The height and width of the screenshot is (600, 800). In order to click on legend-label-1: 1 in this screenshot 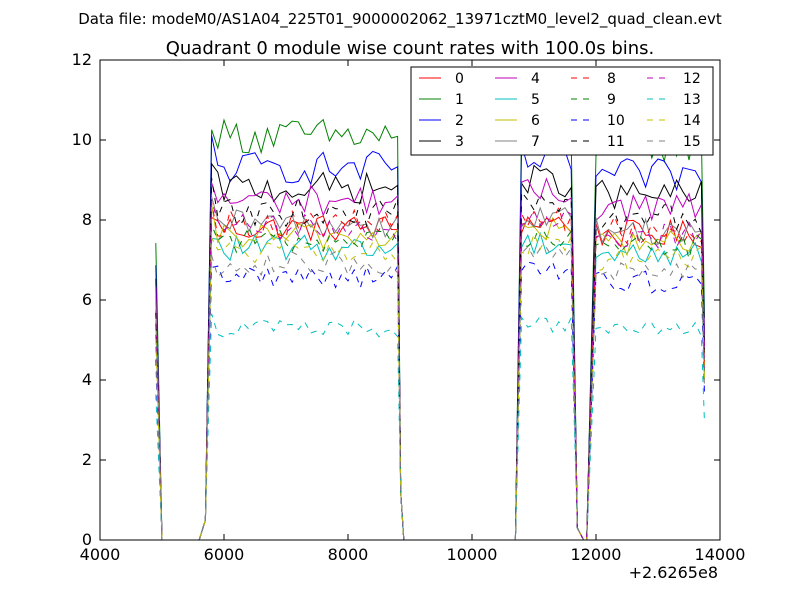, I will do `click(459, 100)`.